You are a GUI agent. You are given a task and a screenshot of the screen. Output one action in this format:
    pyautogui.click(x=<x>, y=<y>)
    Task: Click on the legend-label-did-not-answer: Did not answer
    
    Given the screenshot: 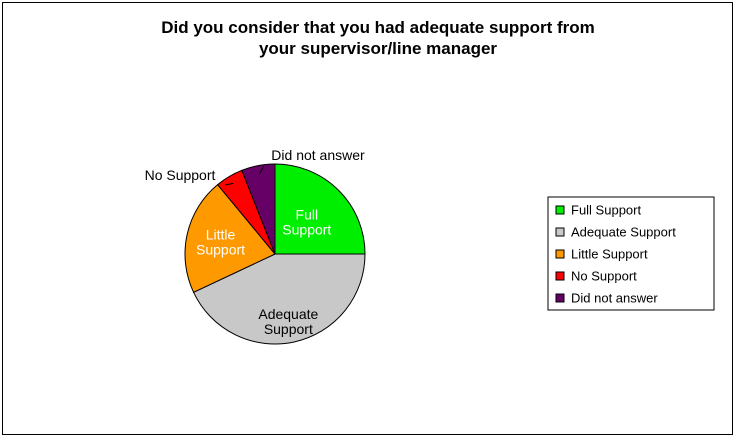 What is the action you would take?
    pyautogui.click(x=614, y=298)
    